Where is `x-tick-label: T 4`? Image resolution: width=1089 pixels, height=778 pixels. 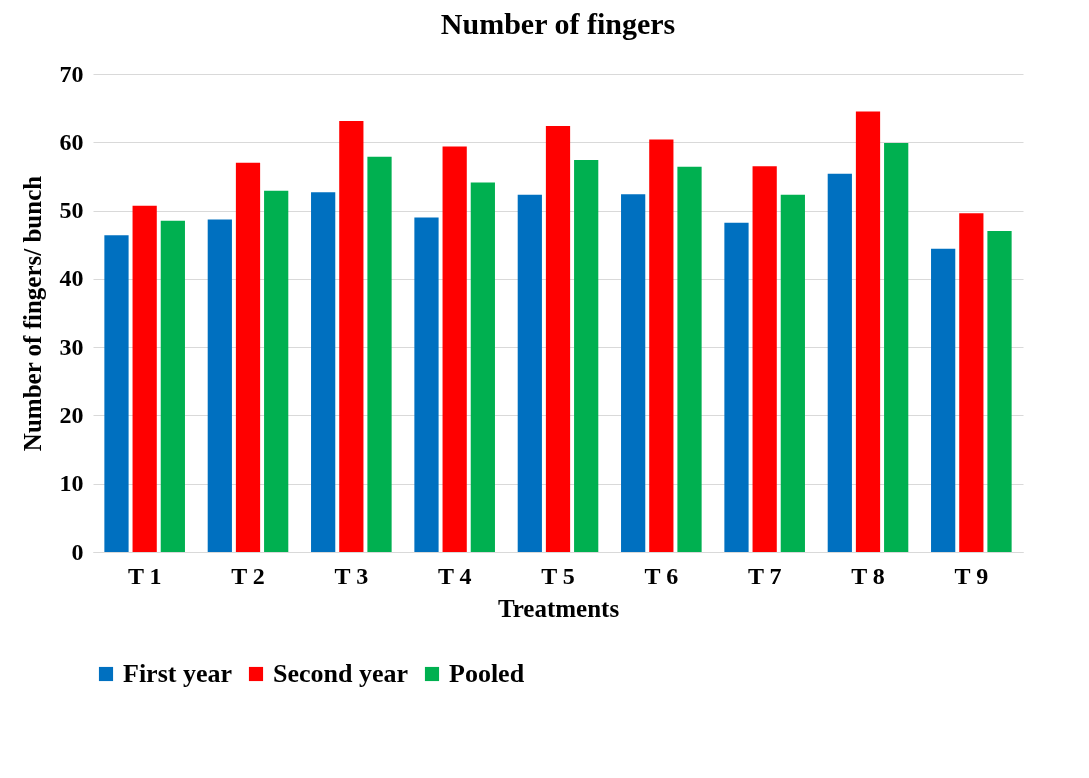 x-tick-label: T 4 is located at coordinates (454, 575).